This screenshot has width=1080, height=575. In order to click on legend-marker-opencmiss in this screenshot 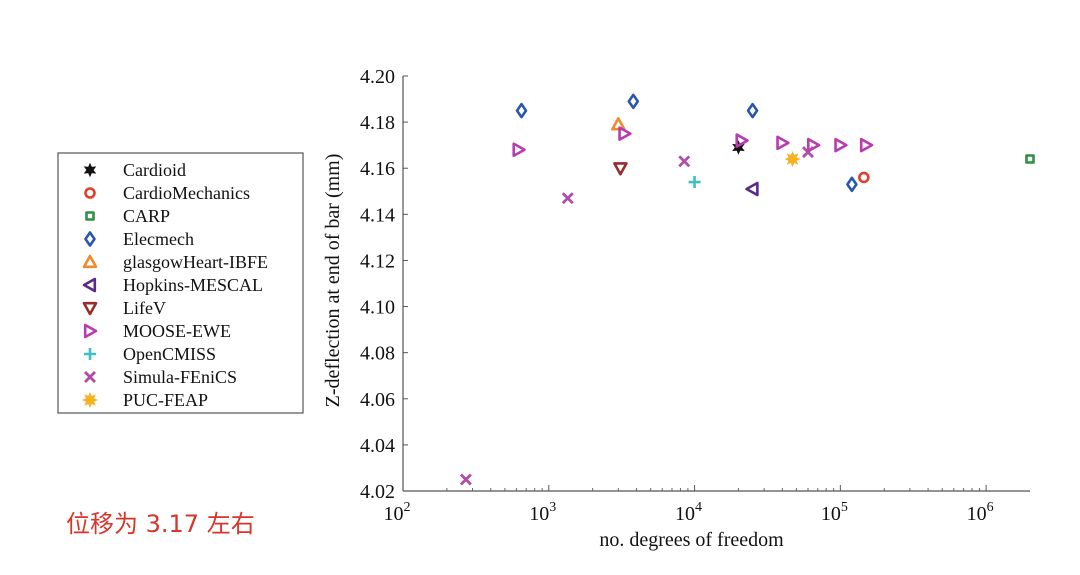, I will do `click(90, 354)`.